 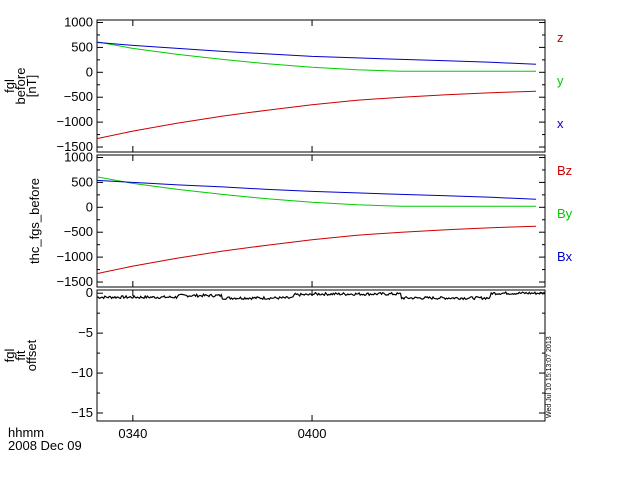 I want to click on series-line-y, so click(x=316, y=56).